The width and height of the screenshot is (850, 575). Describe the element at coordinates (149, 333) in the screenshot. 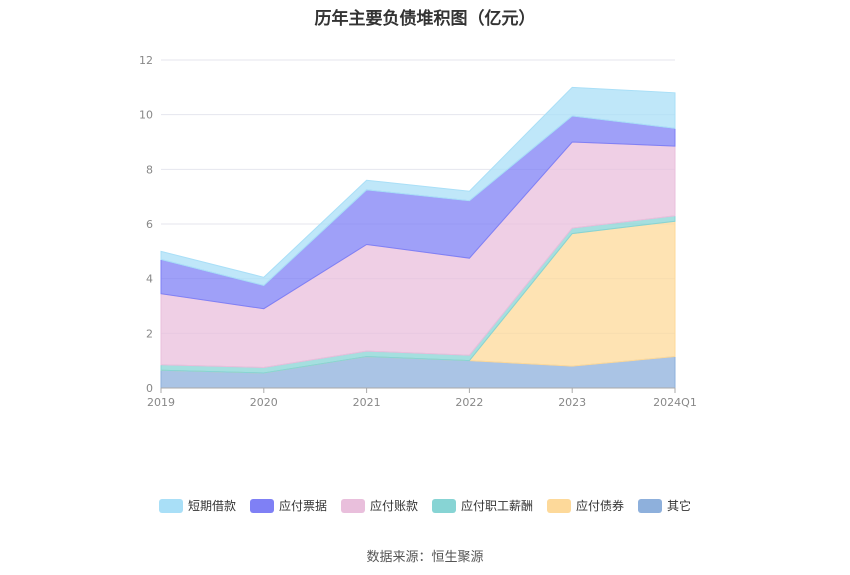

I see `y-tick-label: 2` at that location.